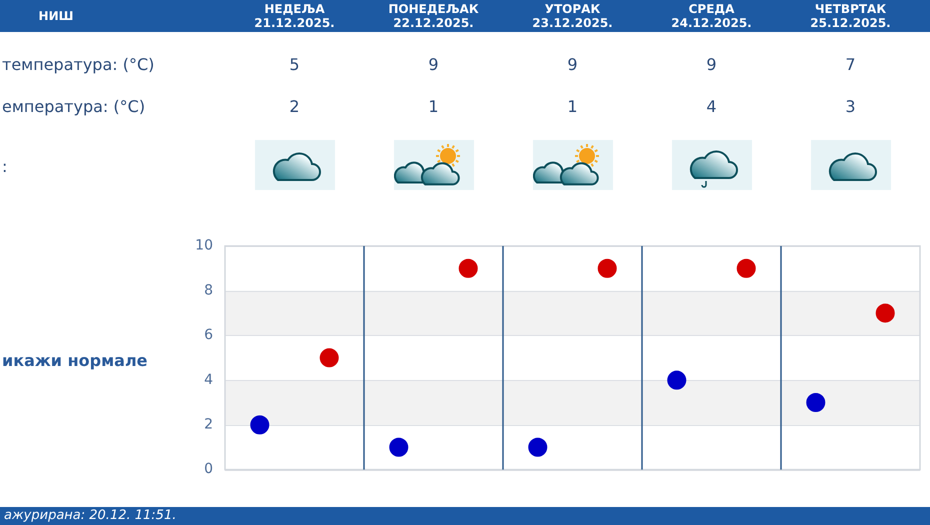  What do you see at coordinates (78, 64) in the screenshot?
I see `text: температура: (°C)` at bounding box center [78, 64].